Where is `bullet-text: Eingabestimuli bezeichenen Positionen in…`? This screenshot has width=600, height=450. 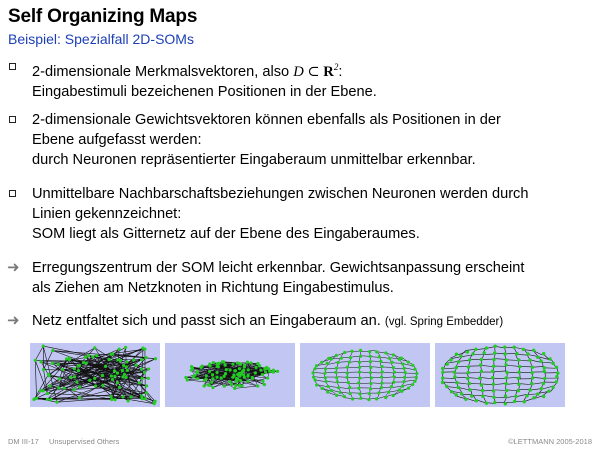 bullet-text: Eingabestimuli bezeichenen Positionen in… is located at coordinates (204, 91).